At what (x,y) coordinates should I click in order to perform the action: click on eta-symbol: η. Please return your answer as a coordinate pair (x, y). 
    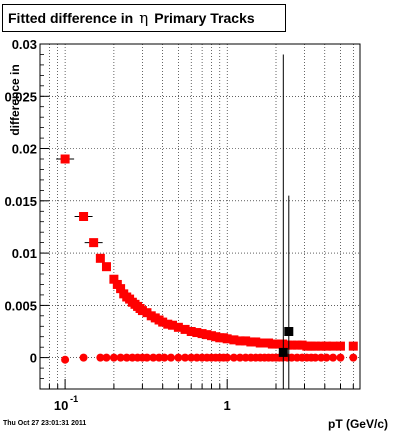
    Looking at the image, I should click on (144, 18).